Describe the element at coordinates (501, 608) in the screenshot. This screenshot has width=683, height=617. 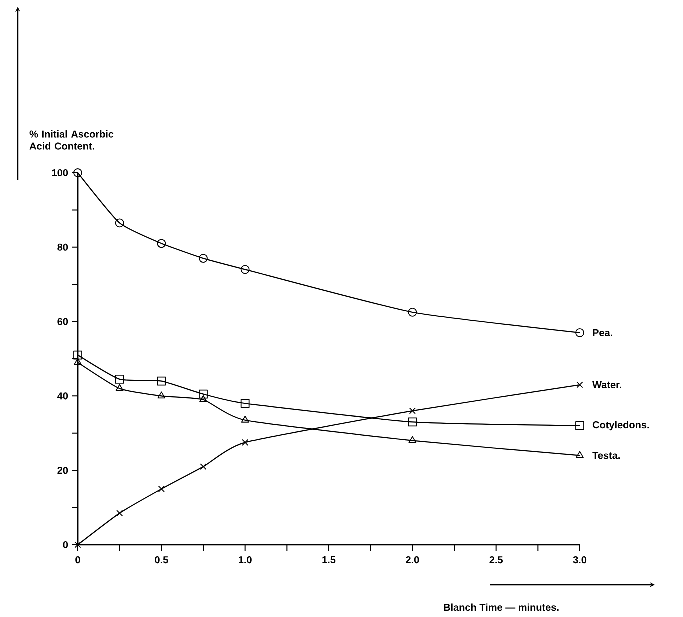
I see `x-axis-title: Blanch Time — minutes.` at that location.